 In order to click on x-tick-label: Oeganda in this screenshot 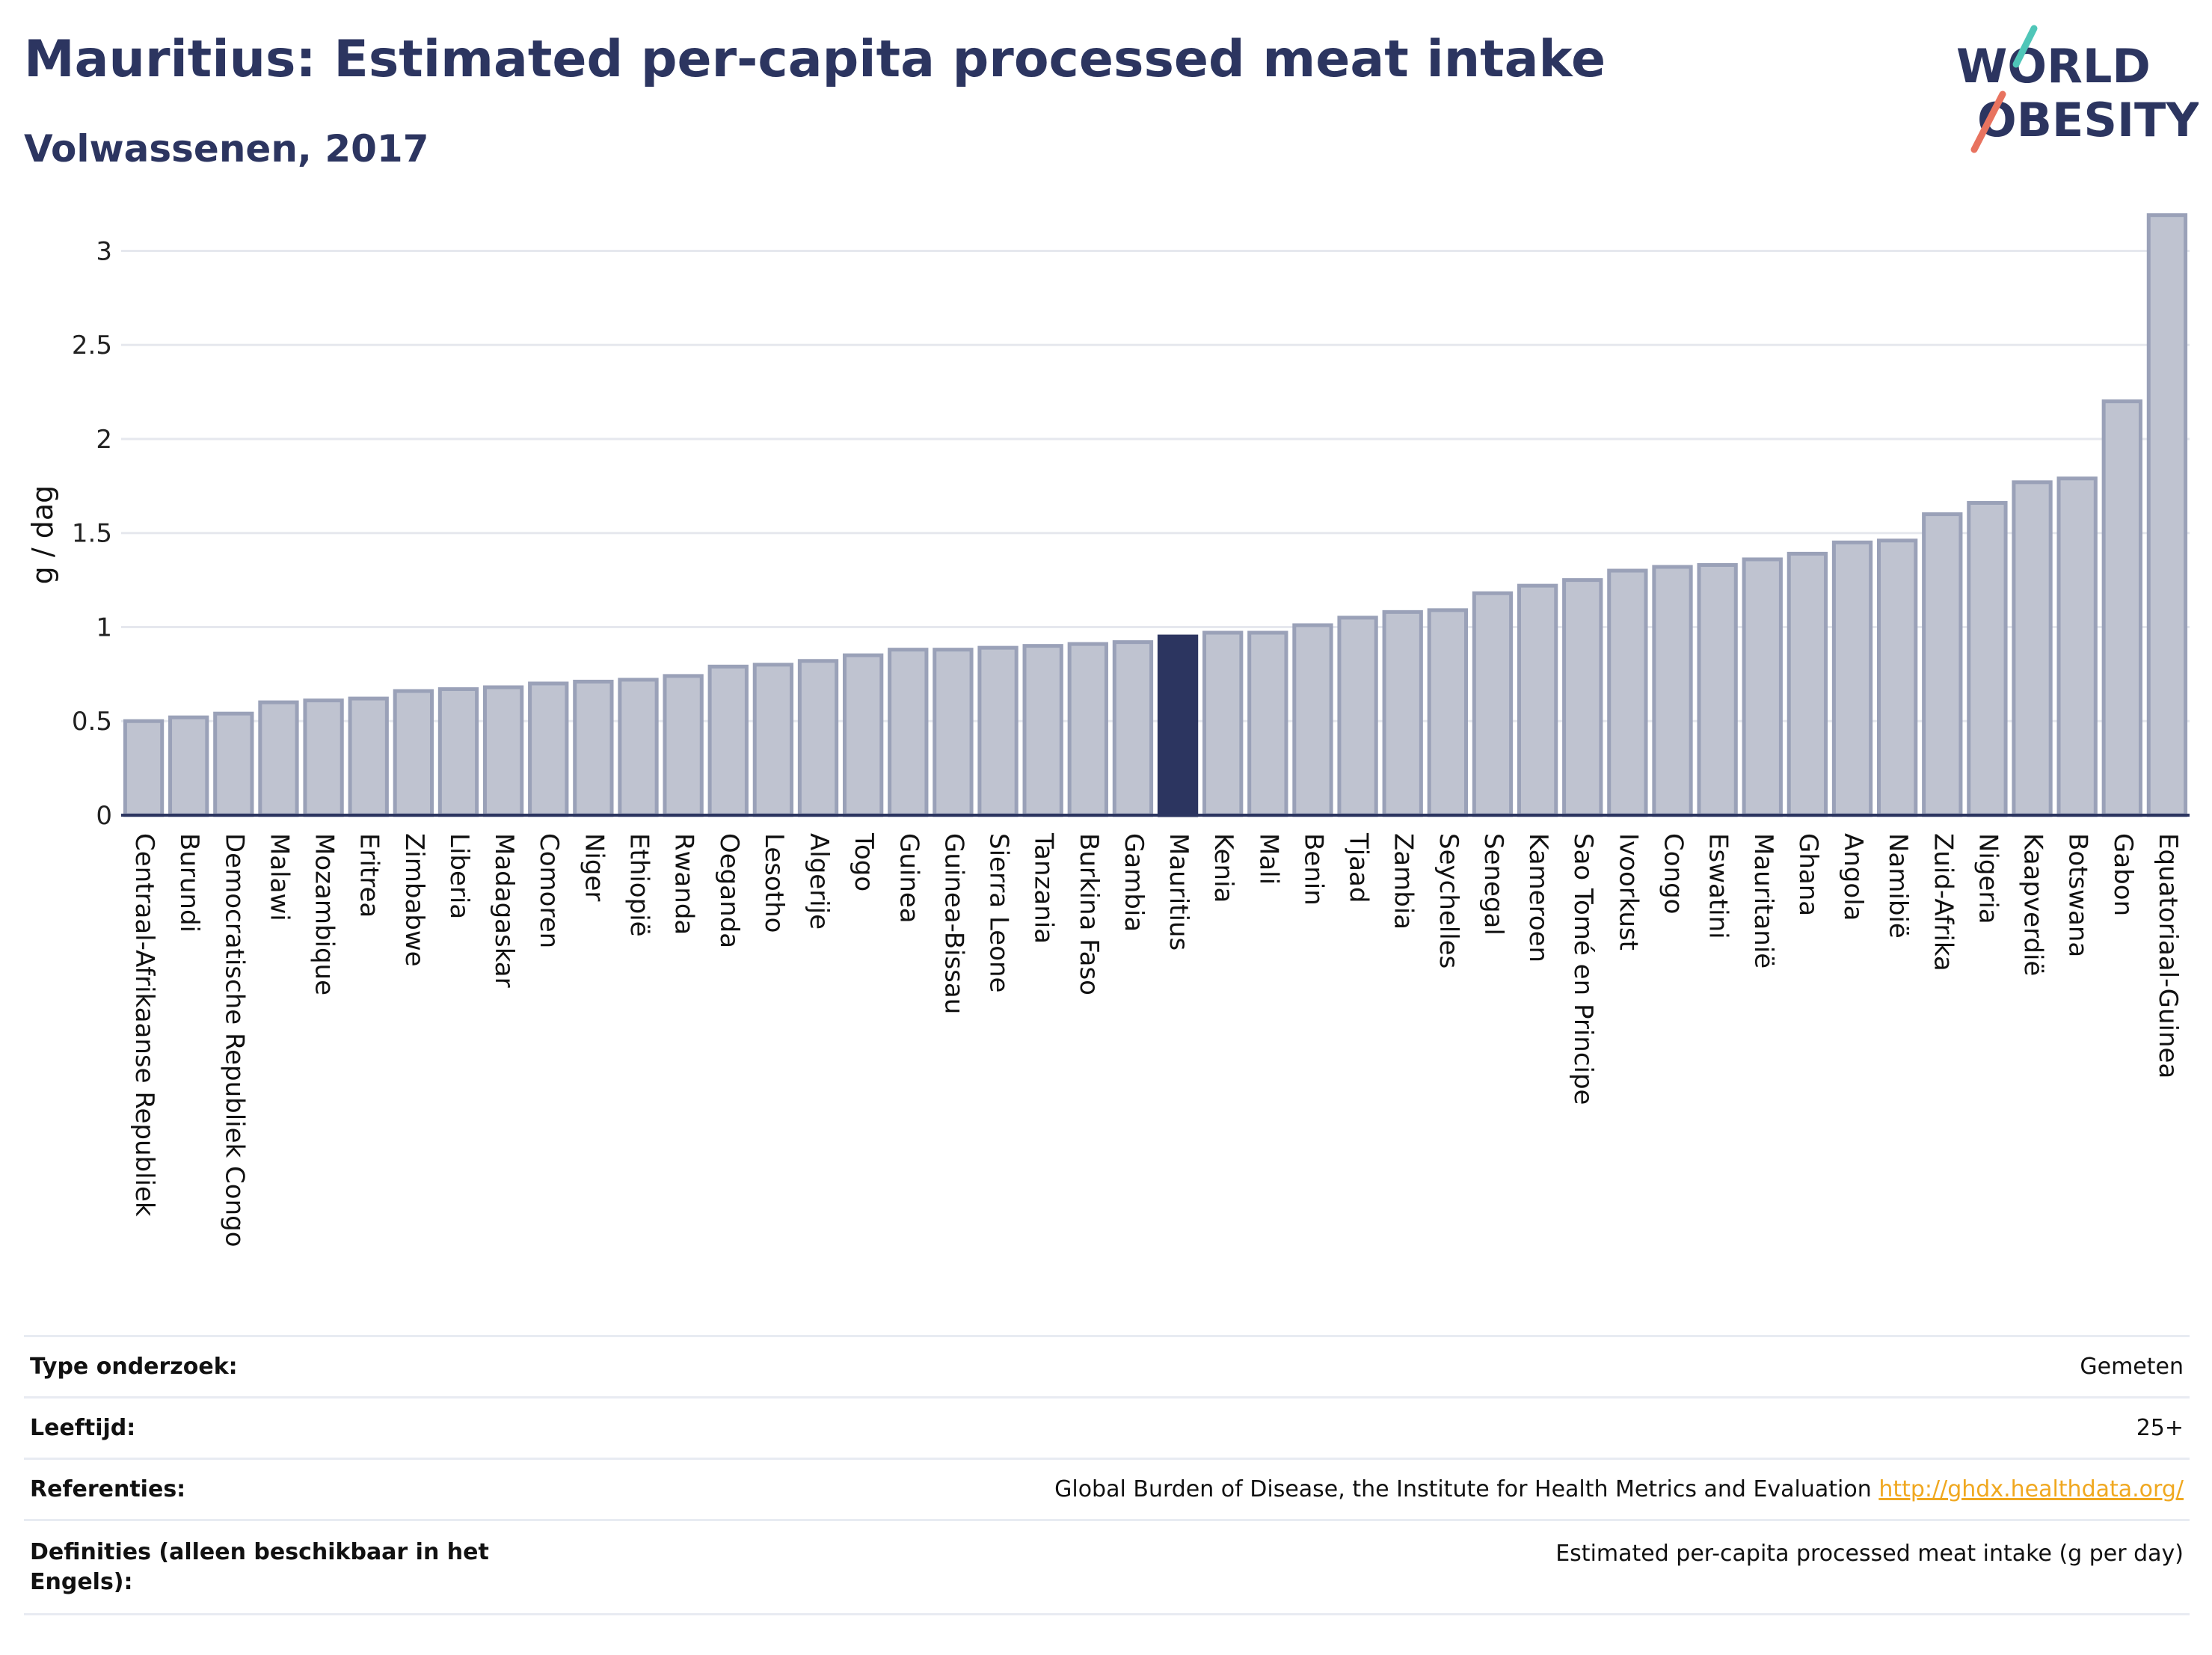, I will do `click(729, 890)`.